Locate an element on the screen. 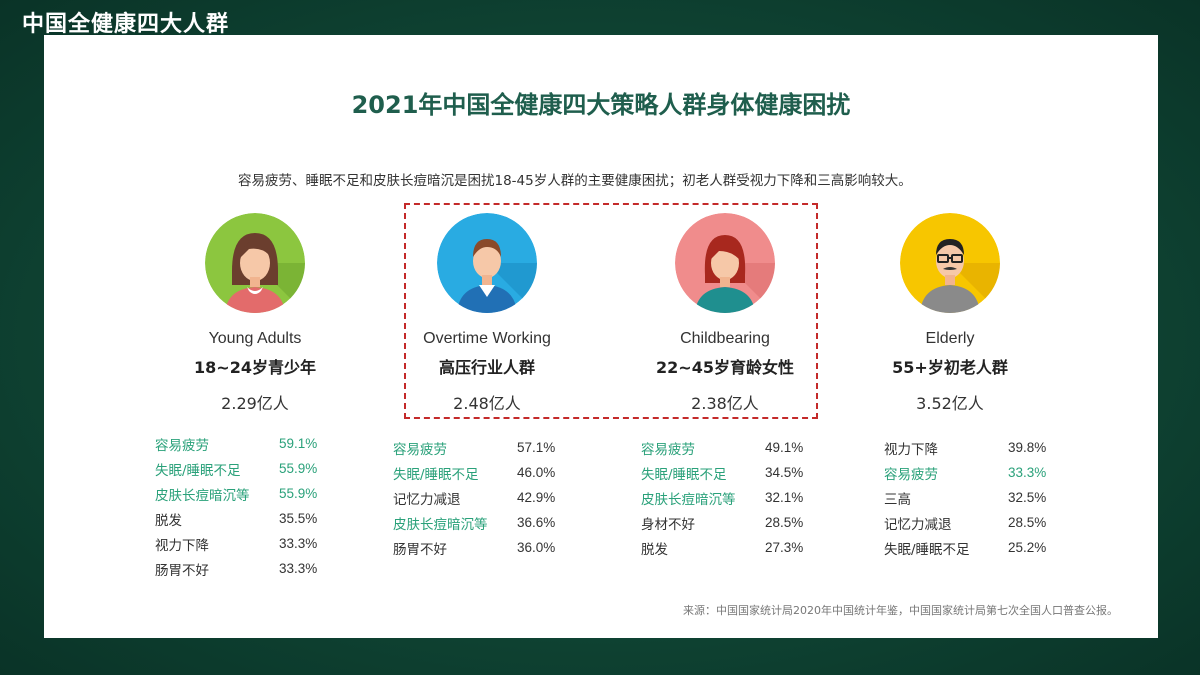 This screenshot has width=1200, height=675. stat-value: 32.1% is located at coordinates (784, 497).